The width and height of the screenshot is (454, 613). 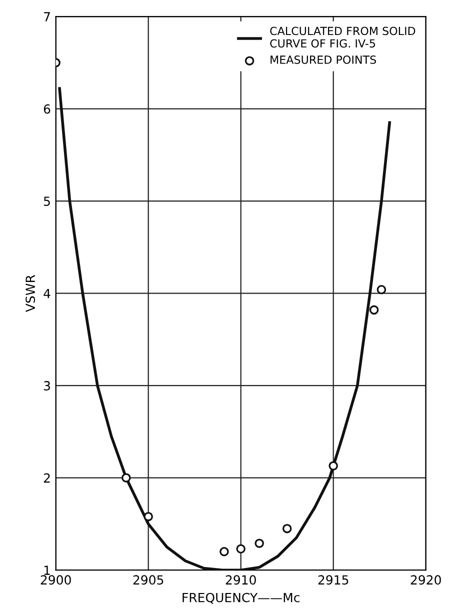 I want to click on x-tick-label: 2915, so click(x=333, y=580).